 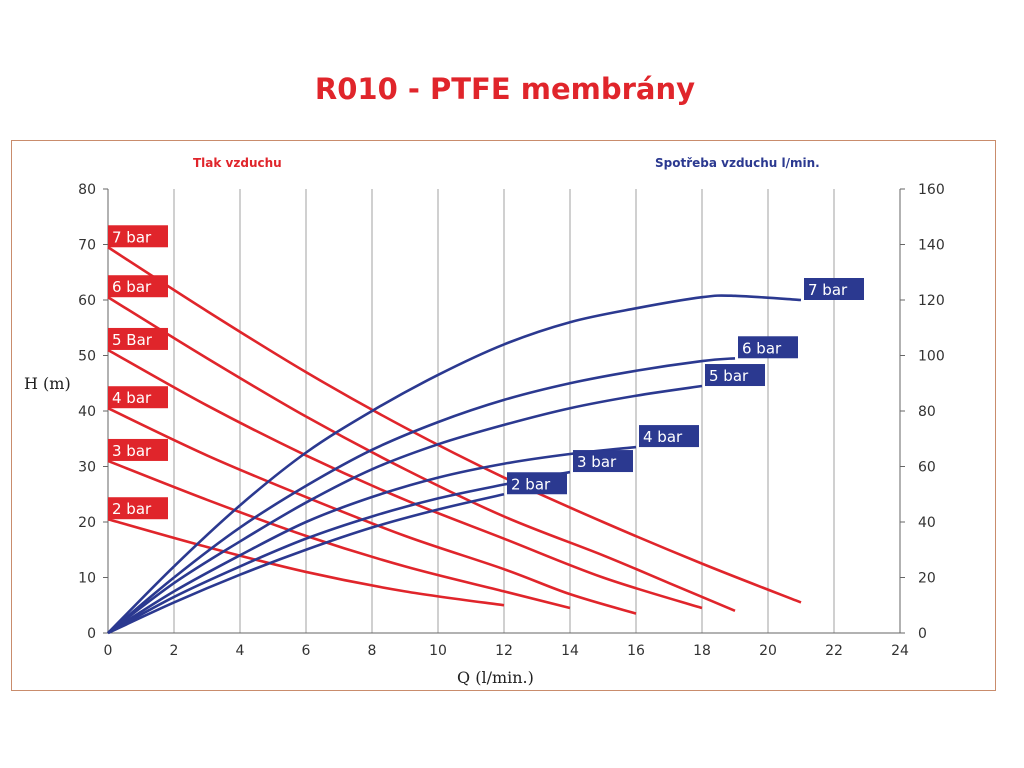 What do you see at coordinates (87, 246) in the screenshot?
I see `y-left-tick-label-70: 70` at bounding box center [87, 246].